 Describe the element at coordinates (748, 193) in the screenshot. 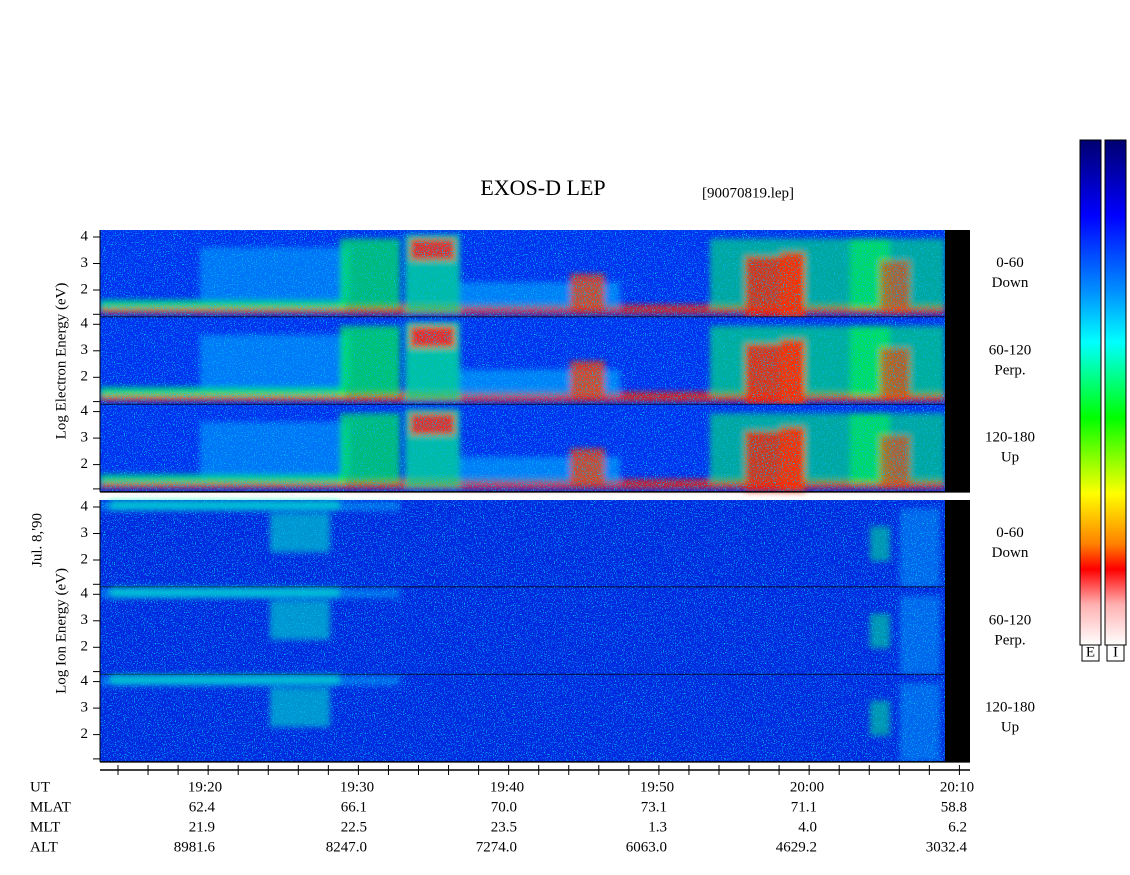

I see `file-name: [90070819.lep]` at that location.